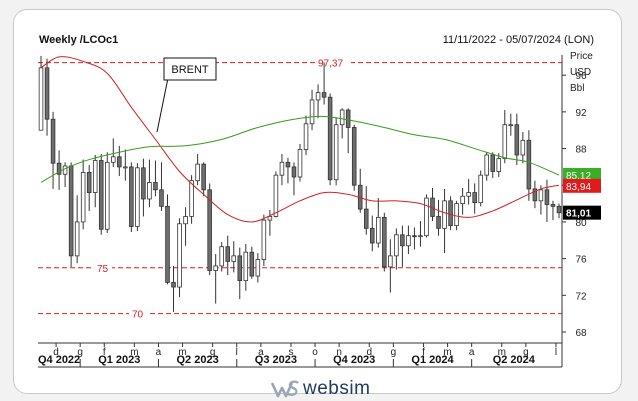  I want to click on x-quarter-label: Q1 2023, so click(119, 360).